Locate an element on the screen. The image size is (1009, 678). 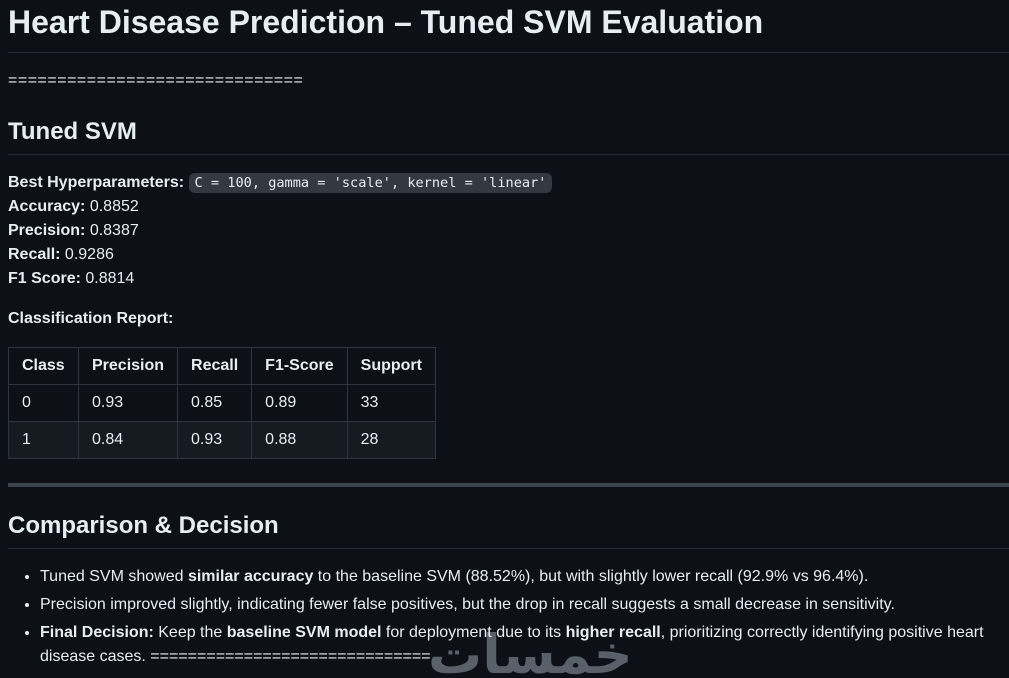
metric-value: 0.9286 is located at coordinates (89, 254).